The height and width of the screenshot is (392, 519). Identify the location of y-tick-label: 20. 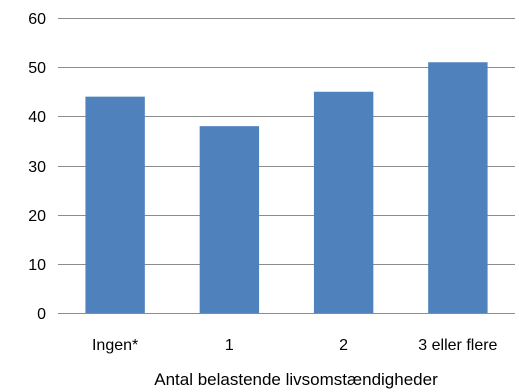
(37, 216).